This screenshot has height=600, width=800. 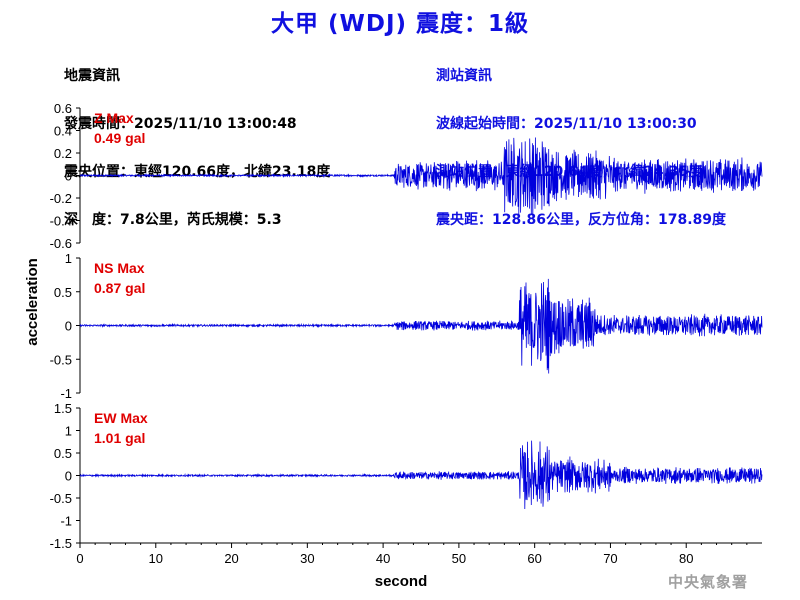 What do you see at coordinates (61, 221) in the screenshot?
I see `y-tick-label-z: -0.4` at bounding box center [61, 221].